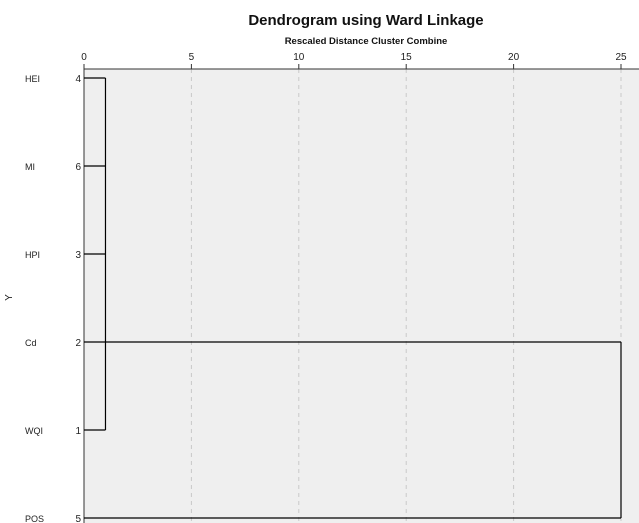 This screenshot has width=639, height=523. Describe the element at coordinates (366, 41) in the screenshot. I see `chart-subtitle: Rescaled Distance Cluster Combine` at that location.